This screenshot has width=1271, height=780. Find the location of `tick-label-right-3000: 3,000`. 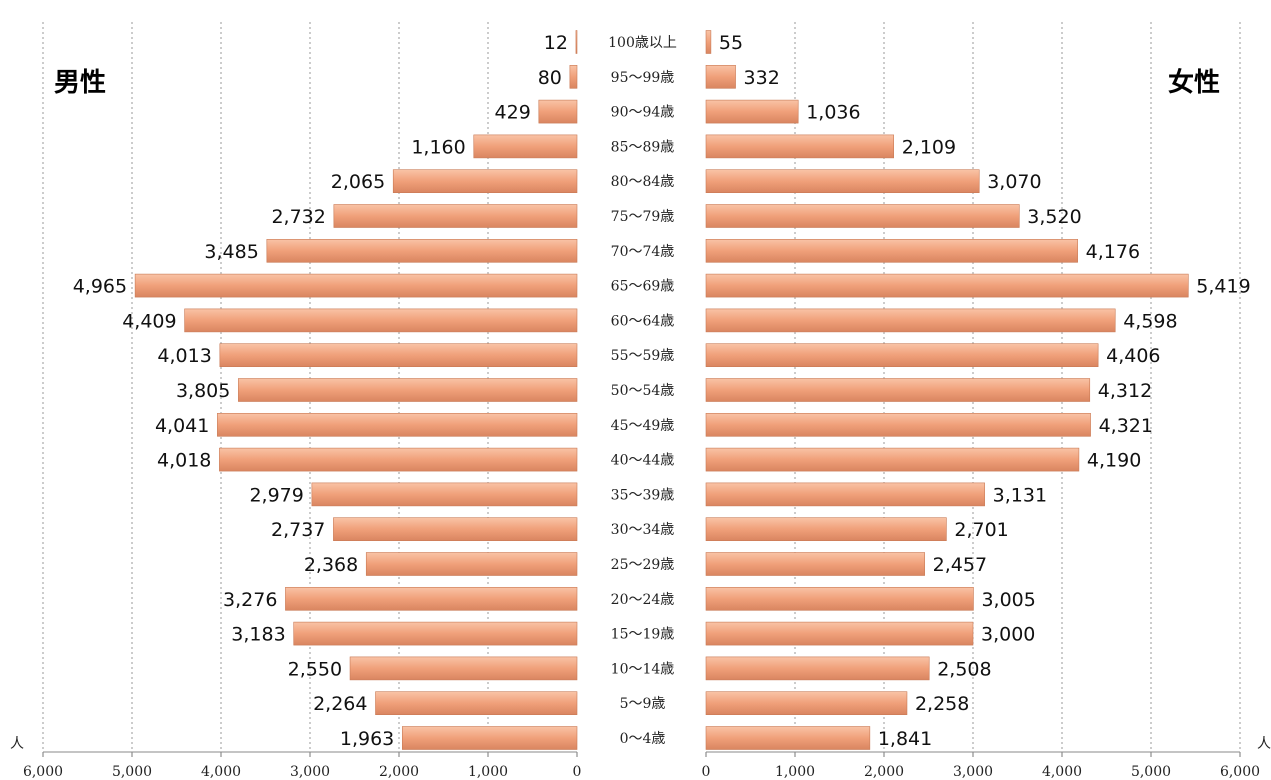

tick-label-right-3000: 3,000 is located at coordinates (973, 772).